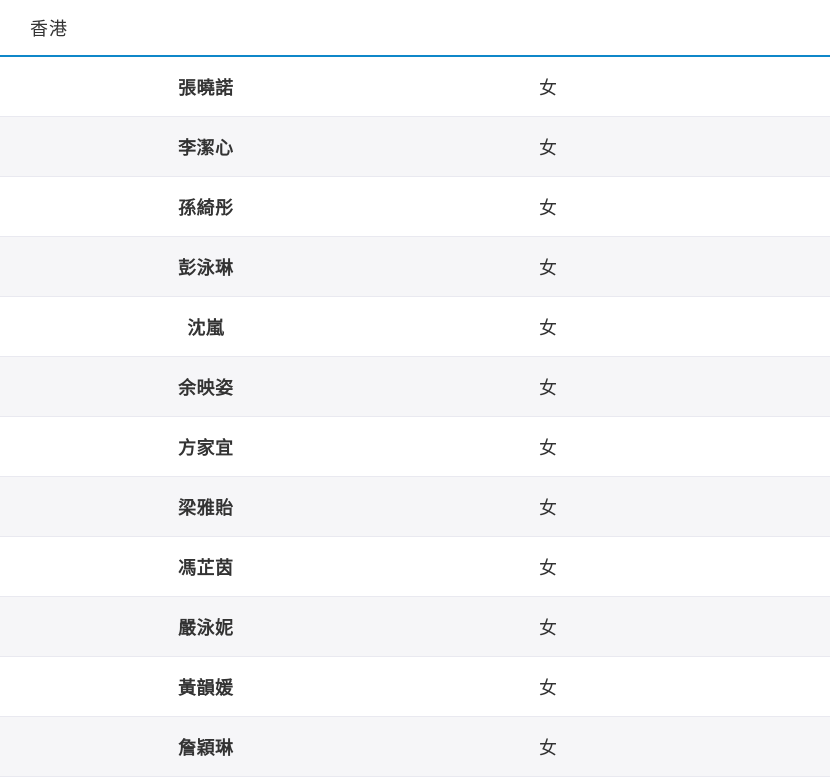 The image size is (830, 777). Describe the element at coordinates (206, 447) in the screenshot. I see `row-name: 方家宜` at that location.